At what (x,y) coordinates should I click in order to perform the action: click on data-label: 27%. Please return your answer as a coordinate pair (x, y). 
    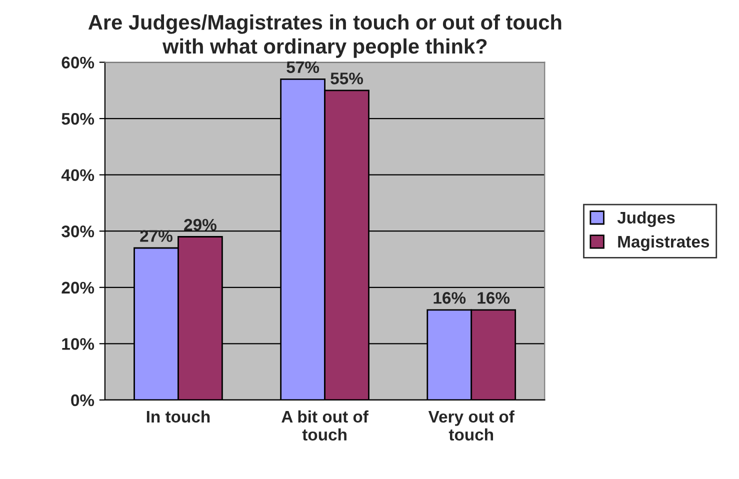
    Looking at the image, I should click on (156, 236).